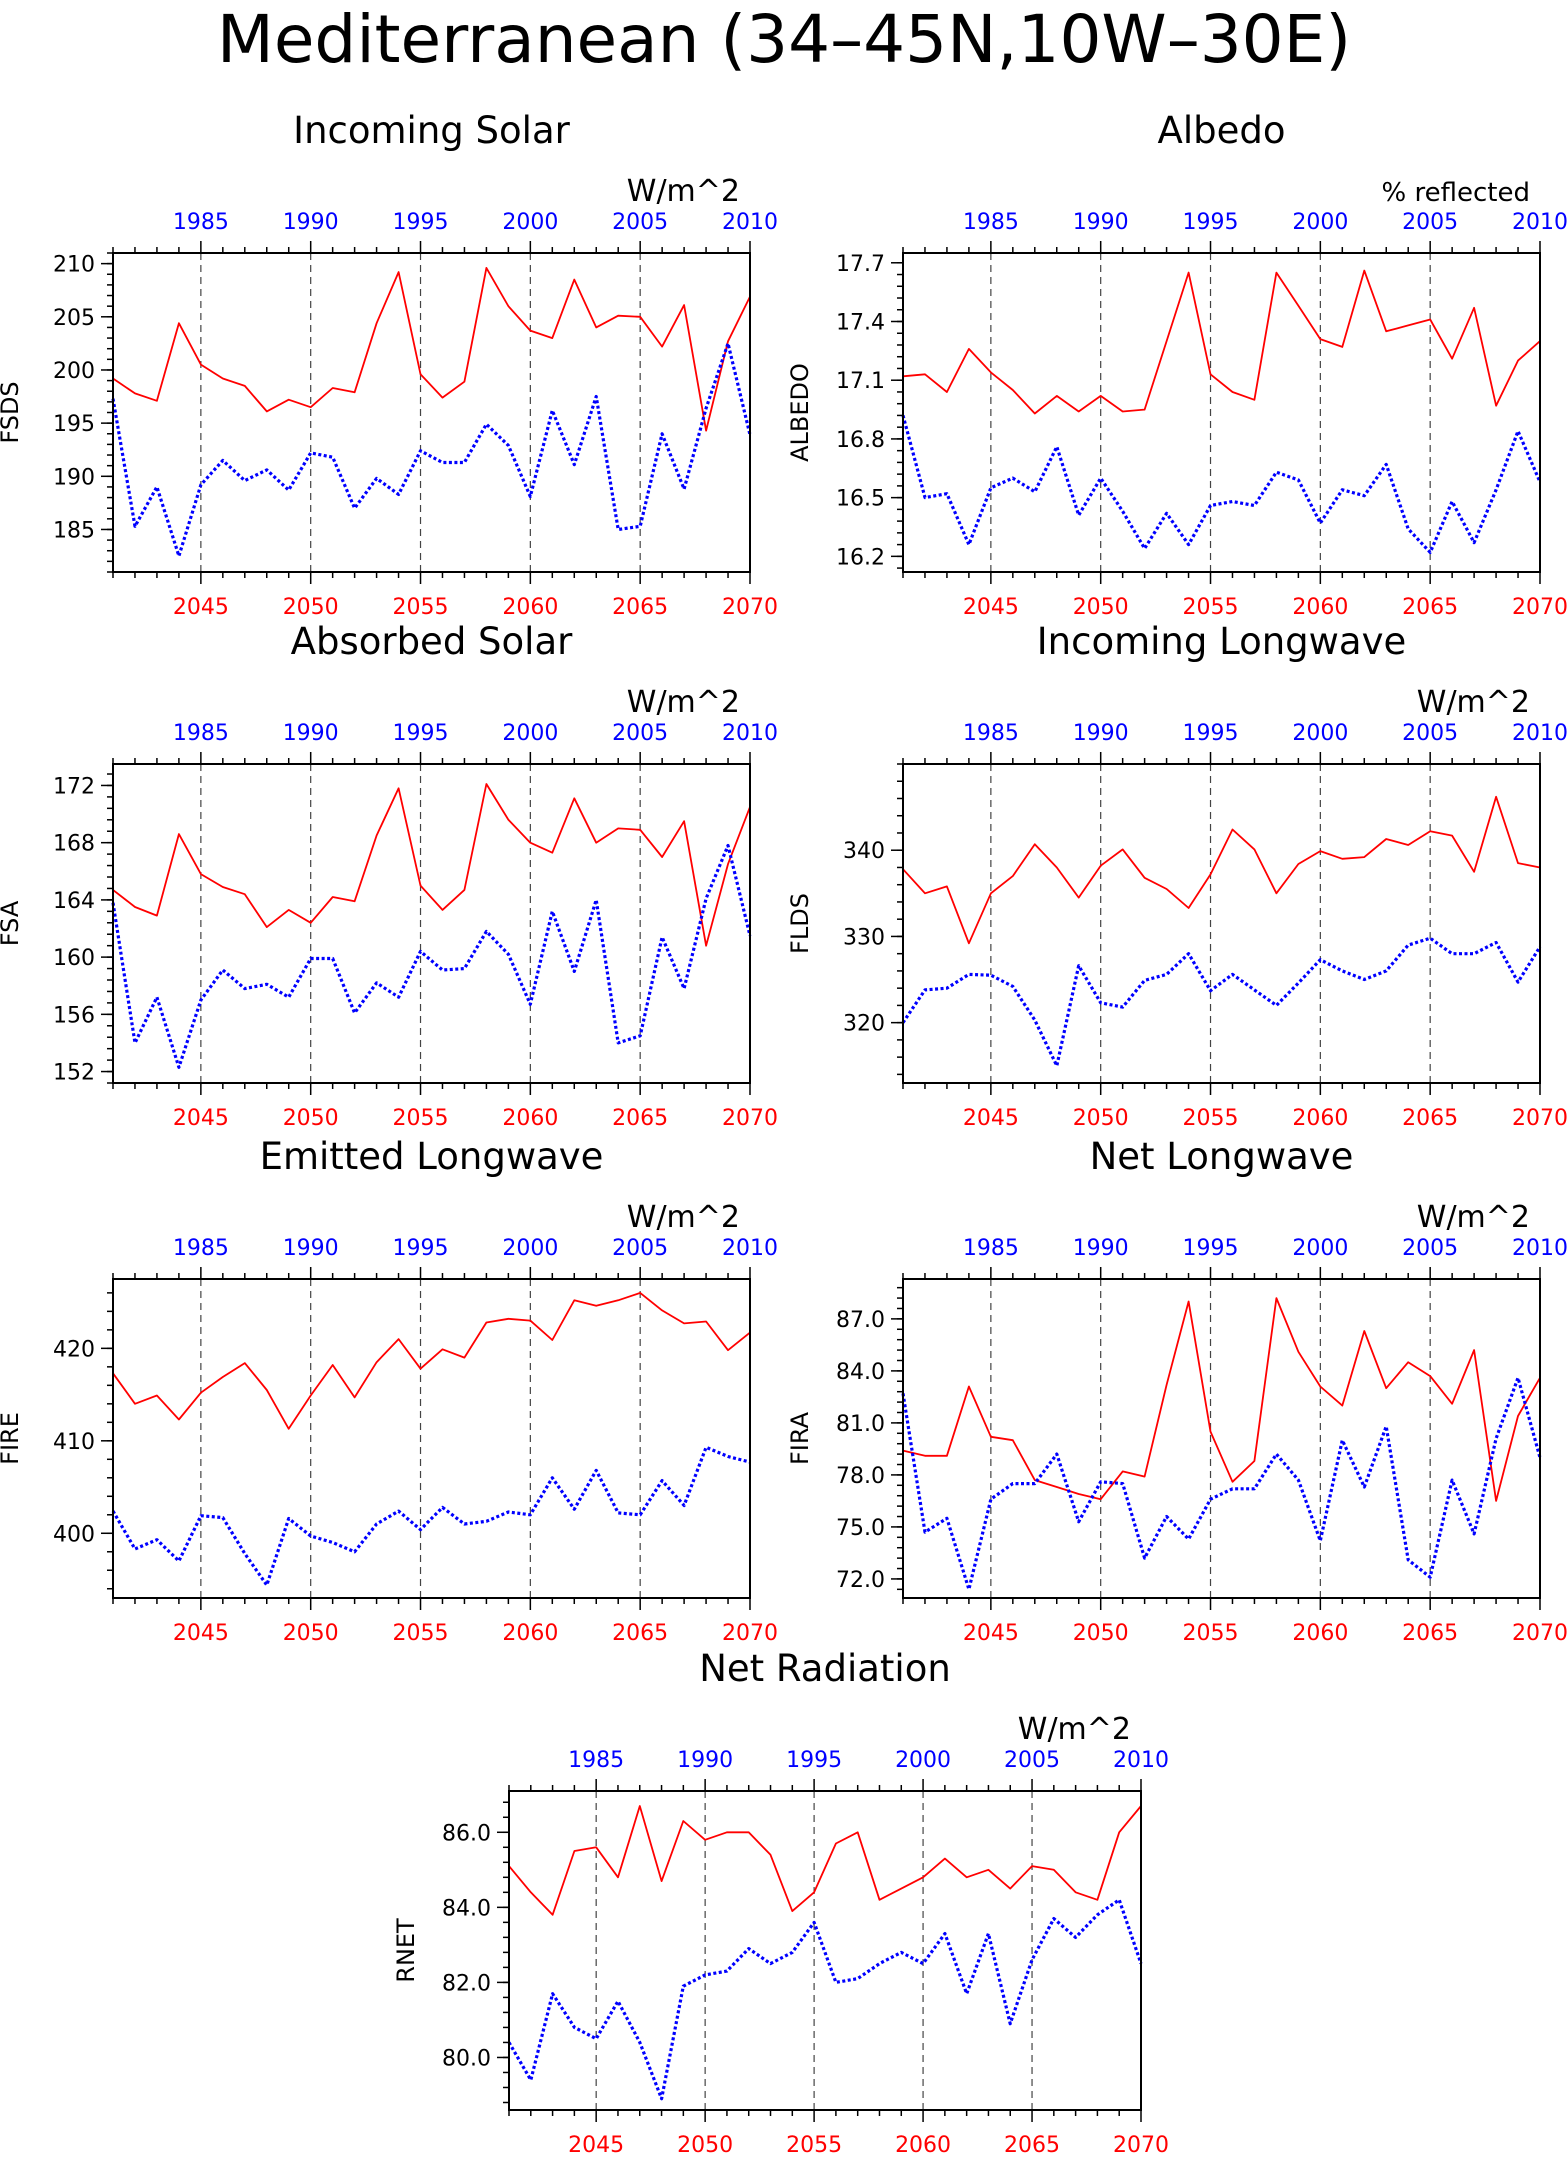 The width and height of the screenshot is (1568, 2160). I want to click on y-tick-label: 205, so click(74, 318).